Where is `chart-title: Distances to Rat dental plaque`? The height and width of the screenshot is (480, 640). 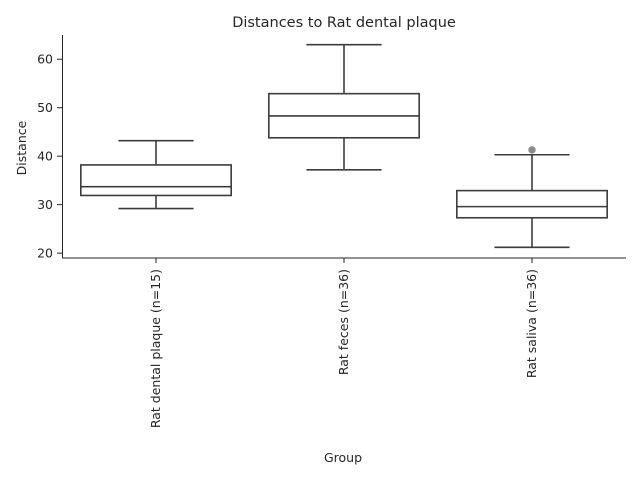 chart-title: Distances to Rat dental plaque is located at coordinates (344, 23).